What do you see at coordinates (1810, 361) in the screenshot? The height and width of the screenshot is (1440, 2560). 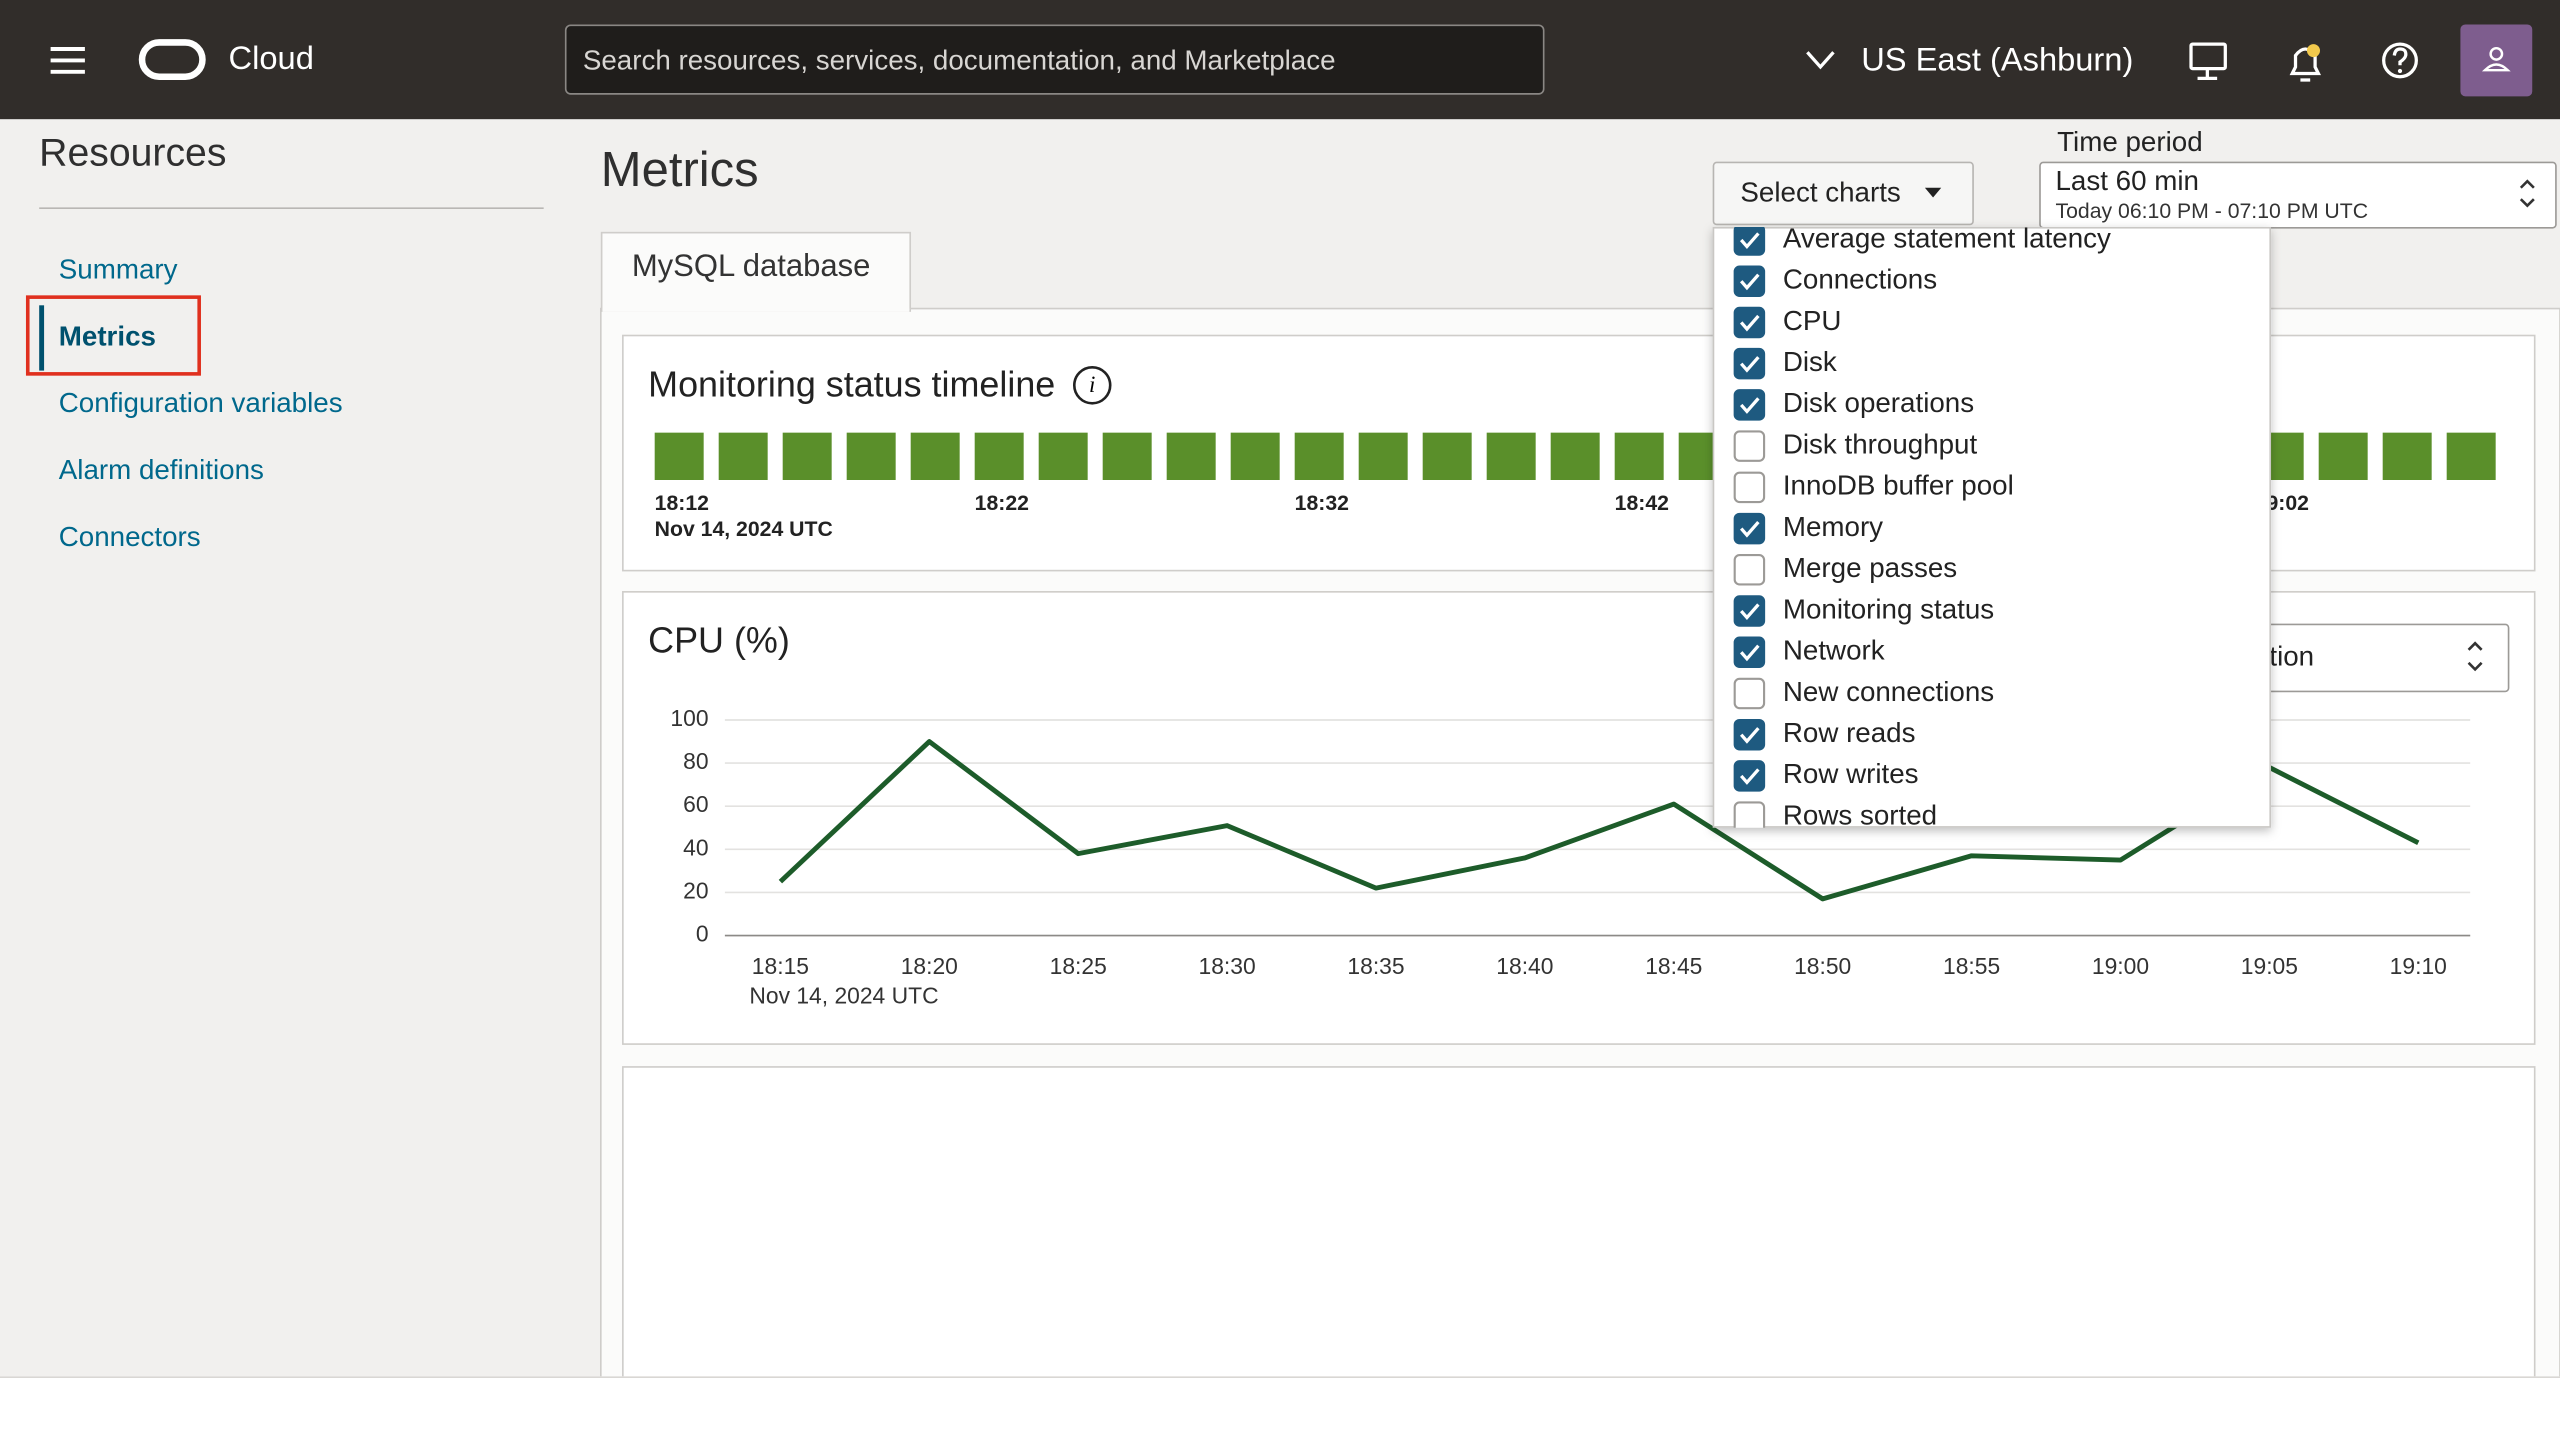 I see `menu-item-label: Disk` at bounding box center [1810, 361].